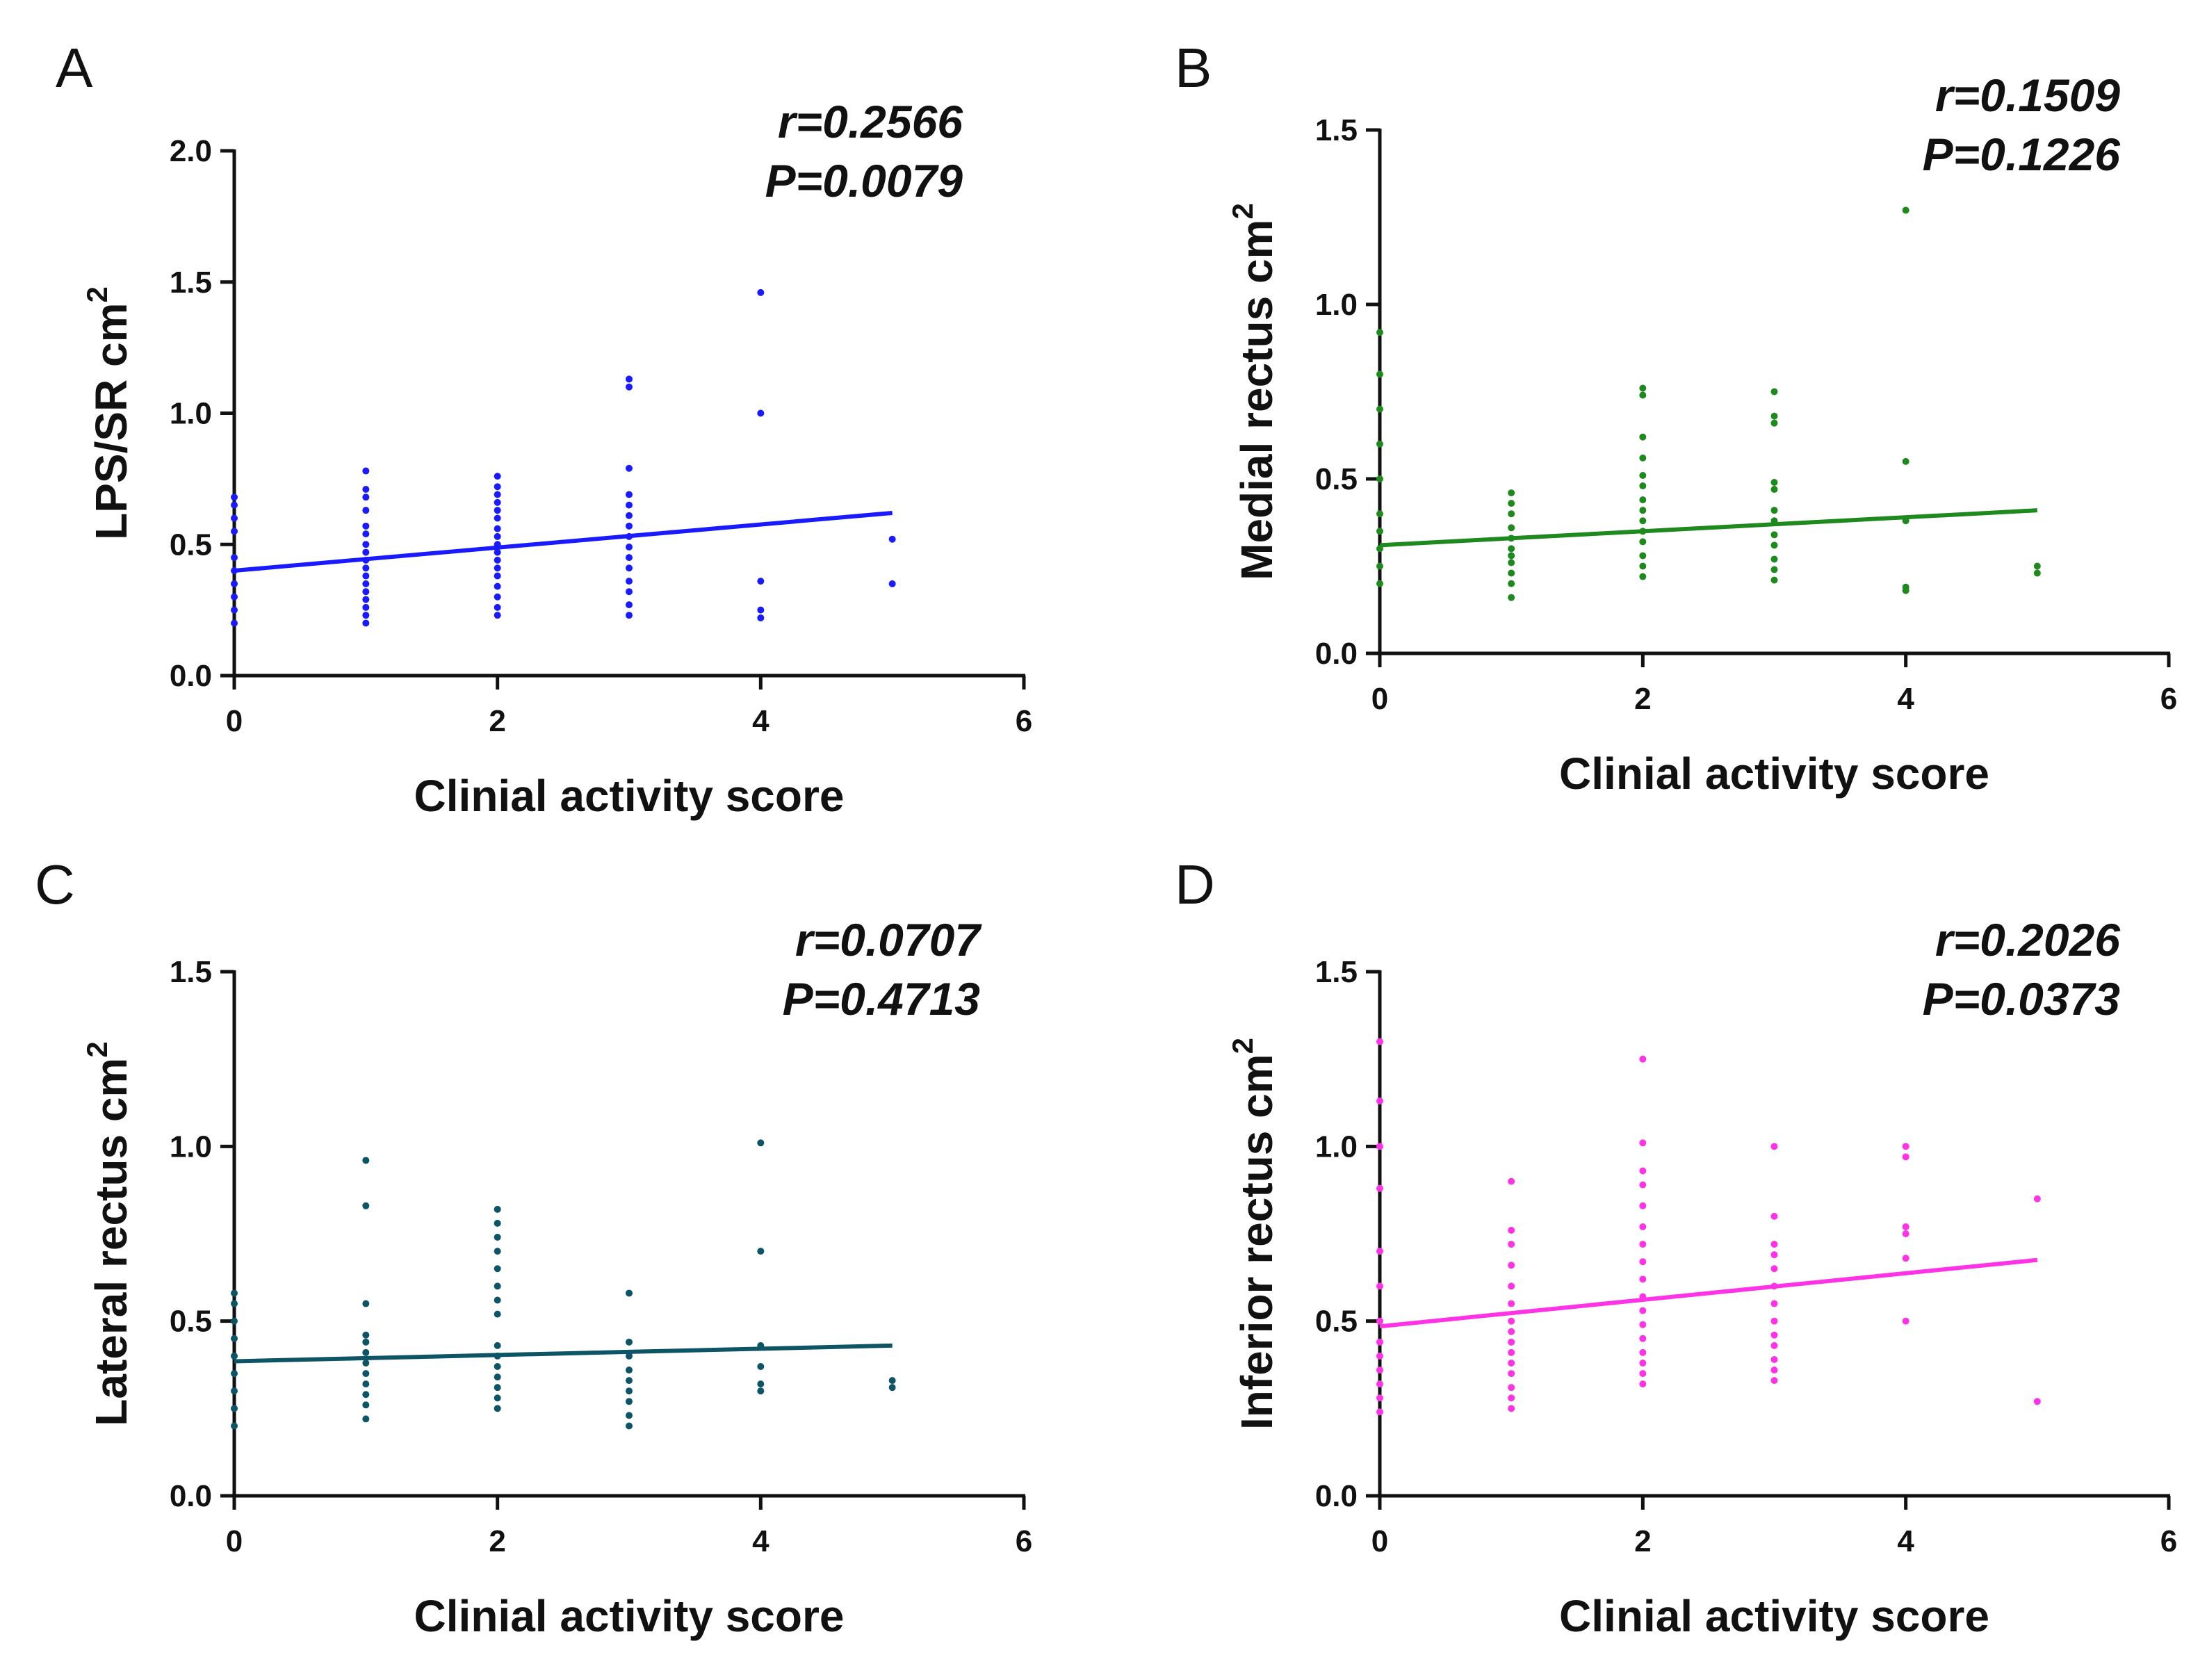  What do you see at coordinates (1708, 528) in the screenshot?
I see `regression-line` at bounding box center [1708, 528].